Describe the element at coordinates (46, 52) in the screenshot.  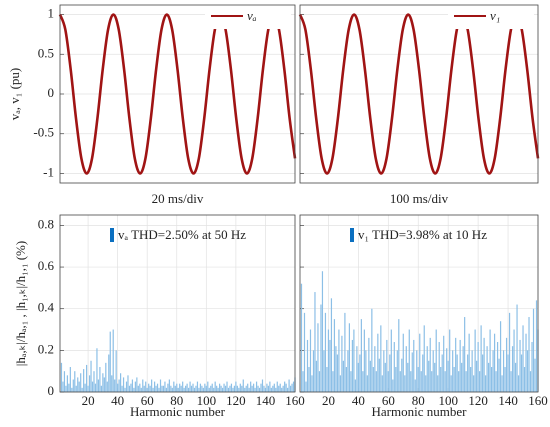
I see `y-tick-label: 0.5` at that location.